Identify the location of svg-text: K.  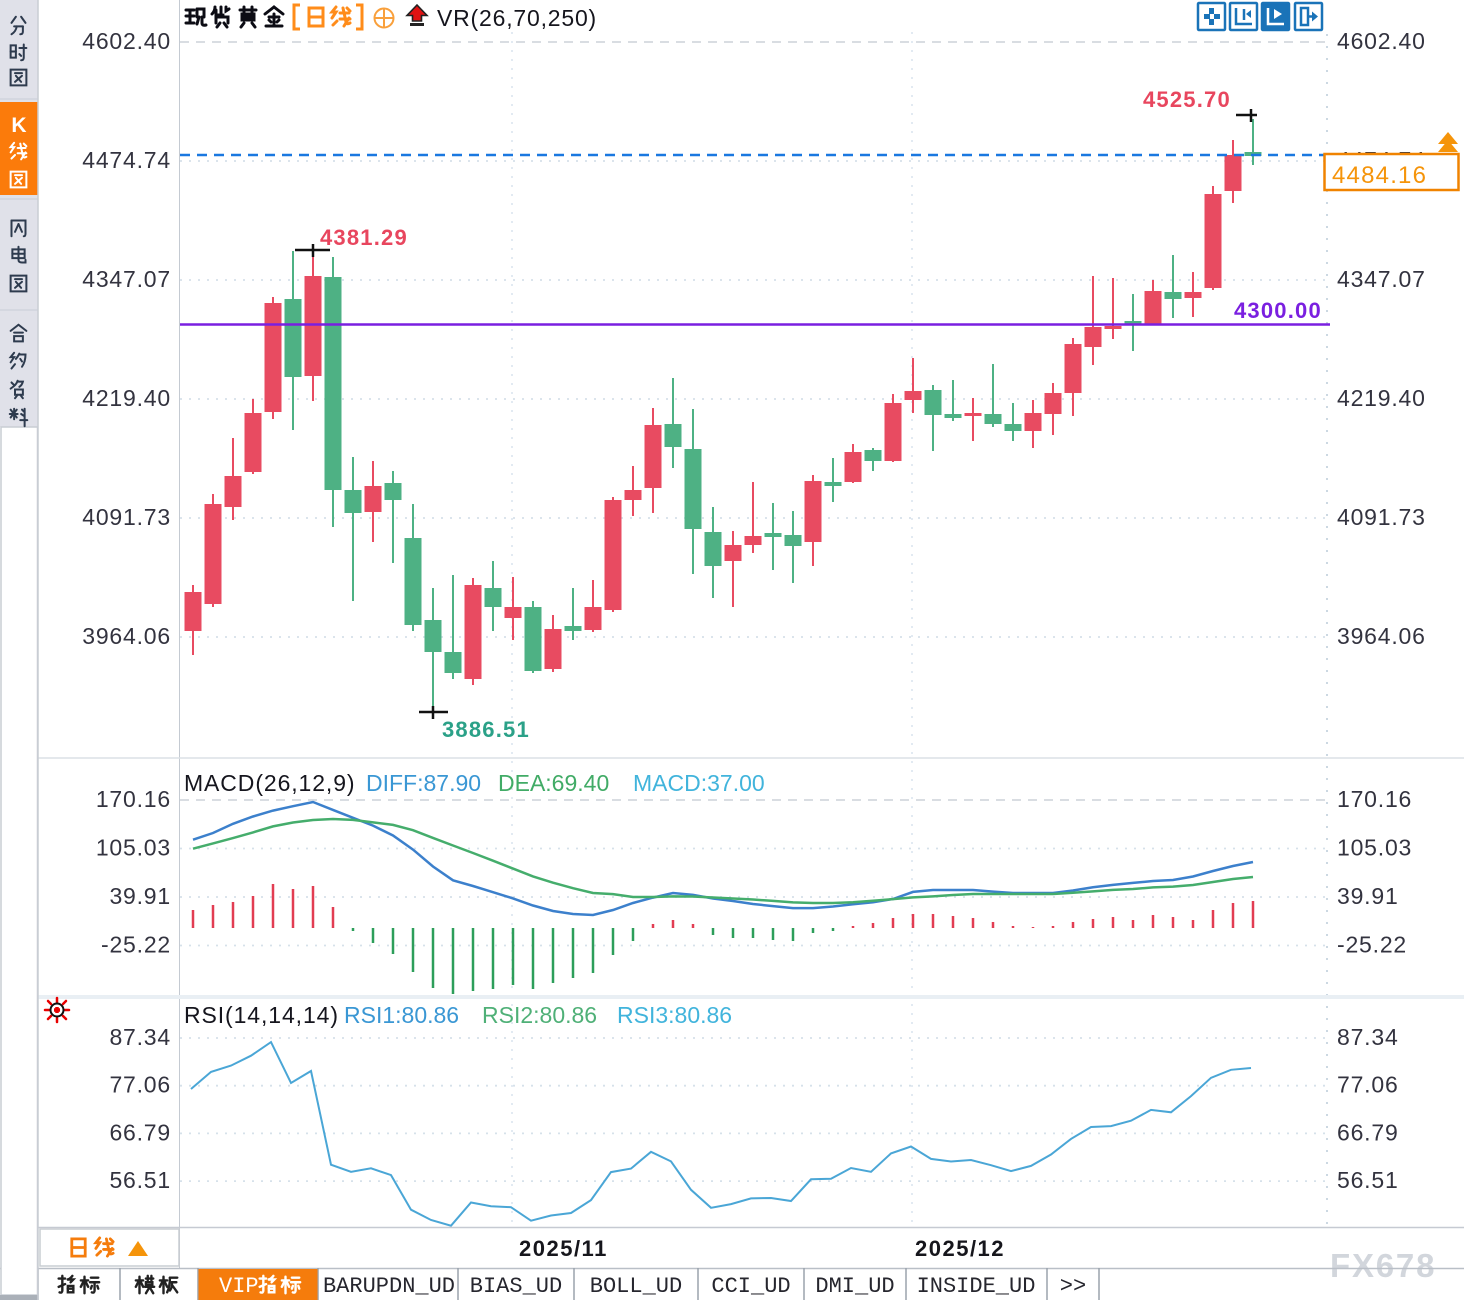
(18, 125).